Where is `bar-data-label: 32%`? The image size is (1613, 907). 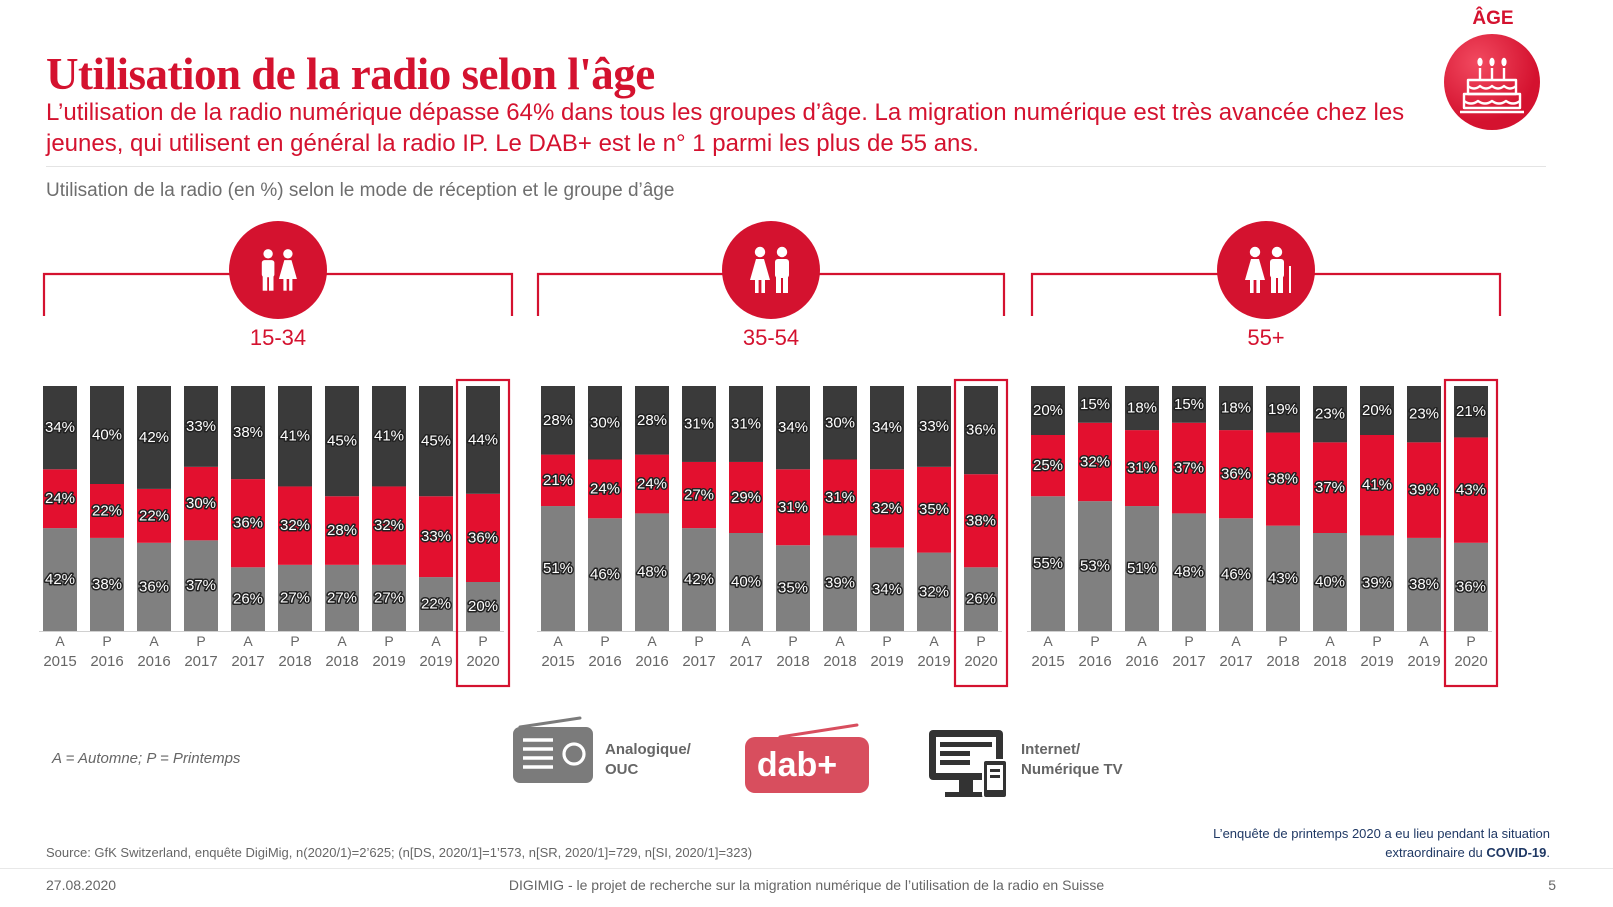 bar-data-label: 32% is located at coordinates (887, 508).